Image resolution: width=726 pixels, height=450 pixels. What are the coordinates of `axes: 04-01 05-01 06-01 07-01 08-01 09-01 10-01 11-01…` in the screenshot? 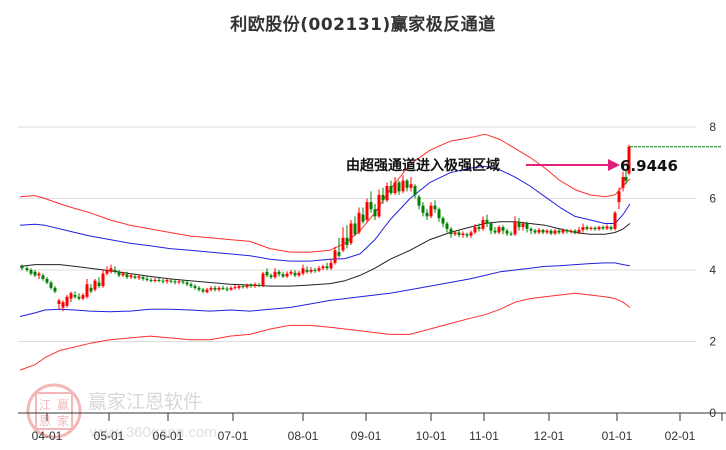 It's located at (372, 427).